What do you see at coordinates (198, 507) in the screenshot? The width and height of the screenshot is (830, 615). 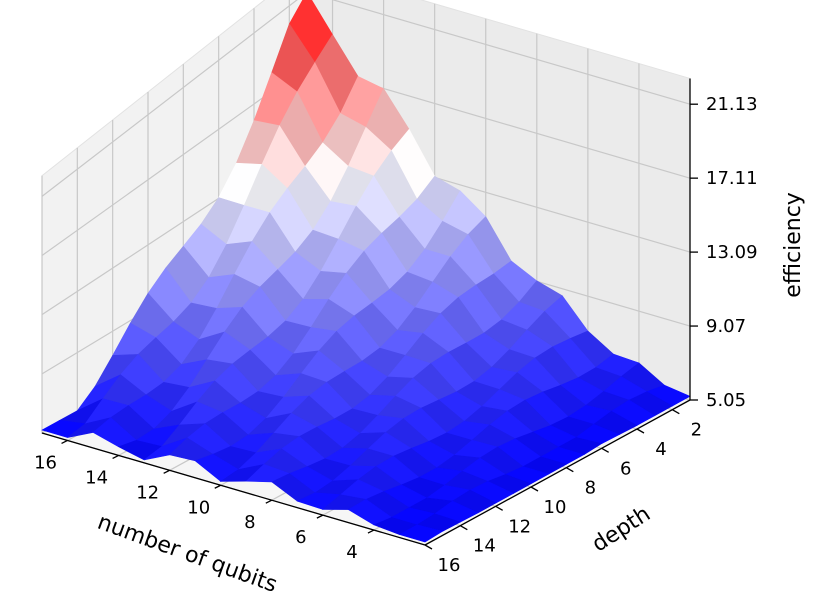 I see `x-tick-label: 10` at bounding box center [198, 507].